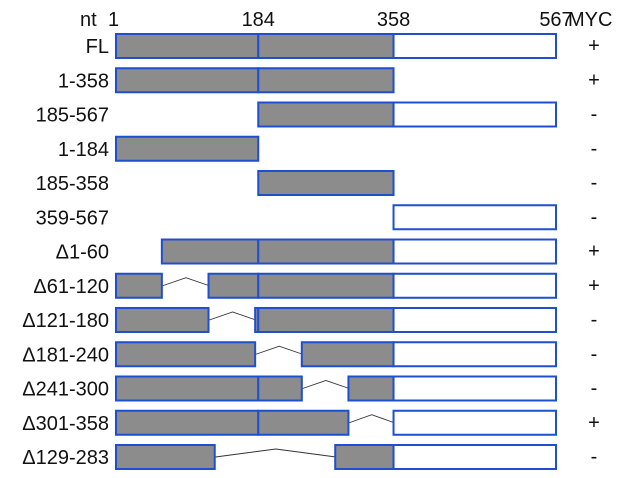 The height and width of the screenshot is (478, 627). What do you see at coordinates (393, 20) in the screenshot?
I see `tick-label-358: 358` at bounding box center [393, 20].